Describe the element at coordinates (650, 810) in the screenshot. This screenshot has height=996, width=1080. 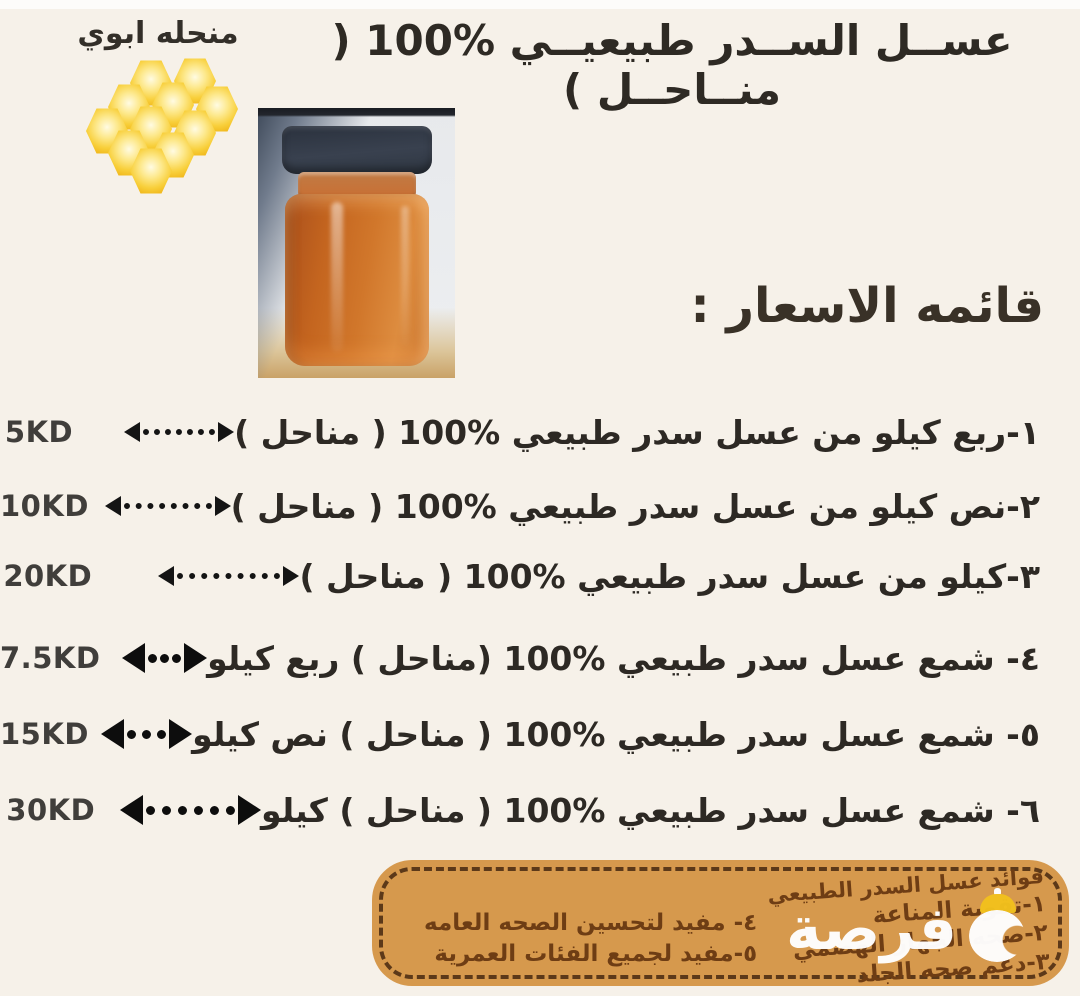
I see `price-item-label: ٦- شمع عسل سدر طبيعي %100 ( مناحل ) كيلو` at that location.